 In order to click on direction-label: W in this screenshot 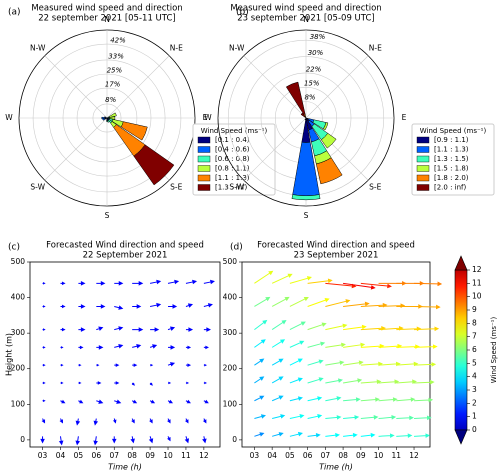, I will do `click(208, 117)`.